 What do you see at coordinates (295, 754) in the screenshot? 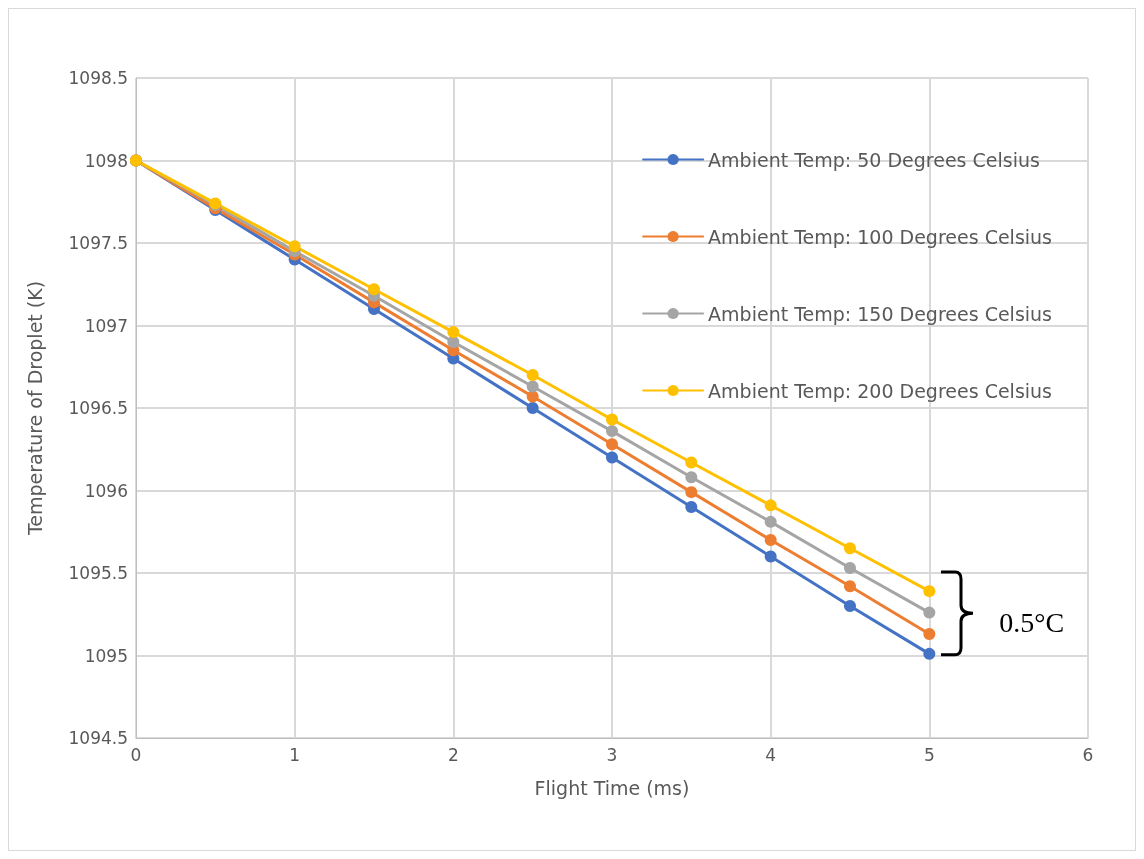
I see `x-tick-label: 1` at bounding box center [295, 754].